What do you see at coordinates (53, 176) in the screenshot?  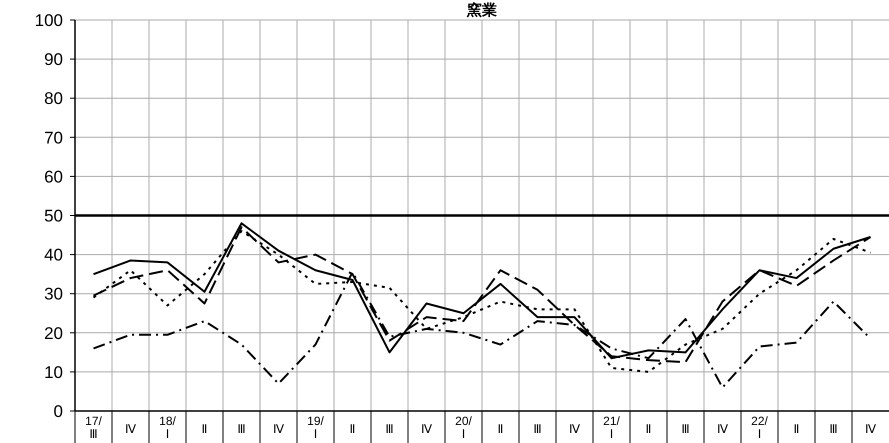 I see `y-tick-label: 60` at bounding box center [53, 176].